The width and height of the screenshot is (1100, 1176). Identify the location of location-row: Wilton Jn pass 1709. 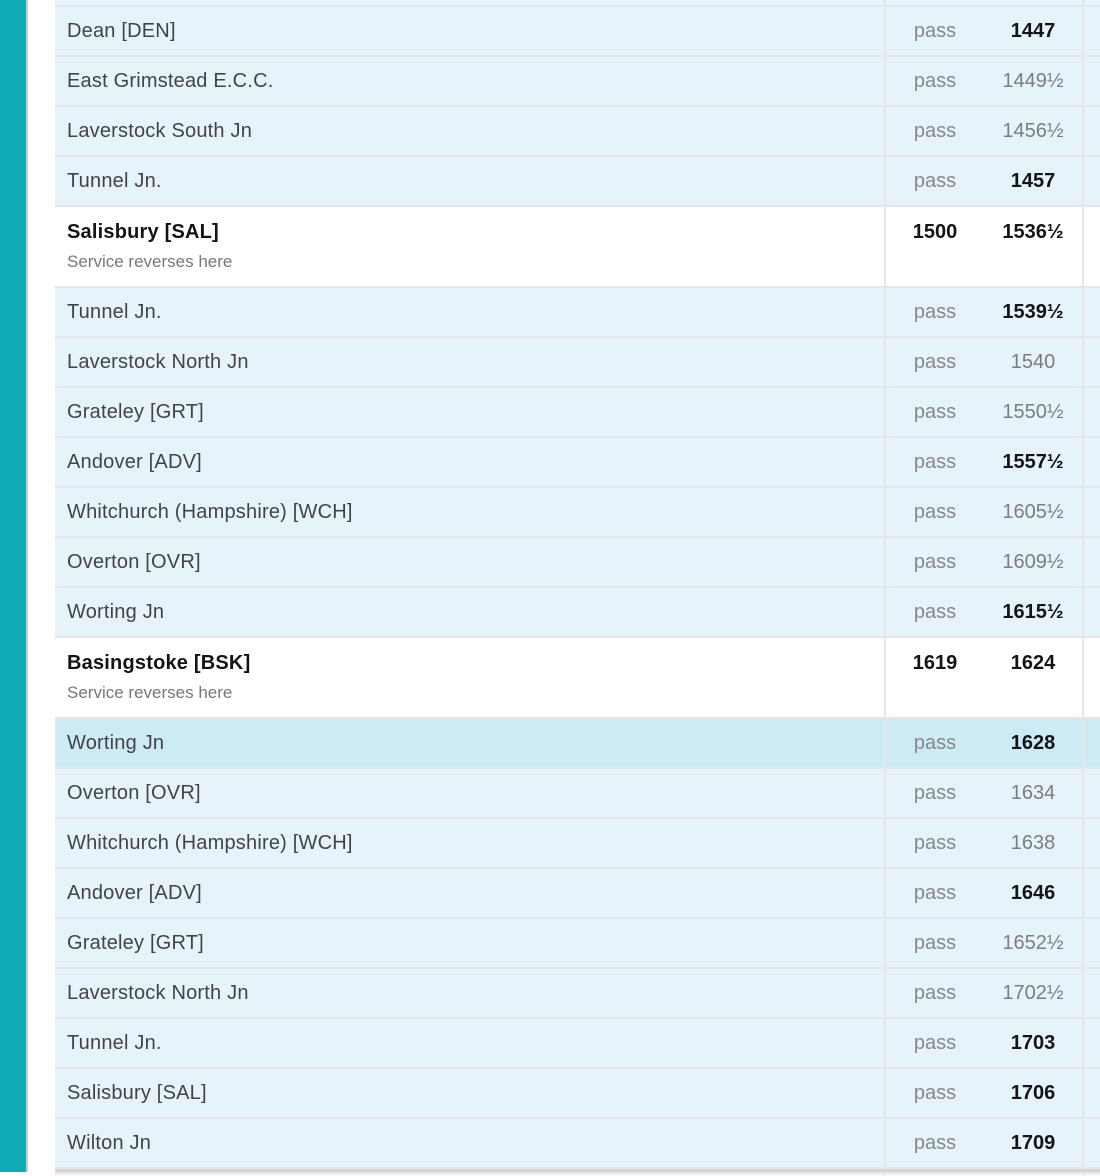
(577, 1143).